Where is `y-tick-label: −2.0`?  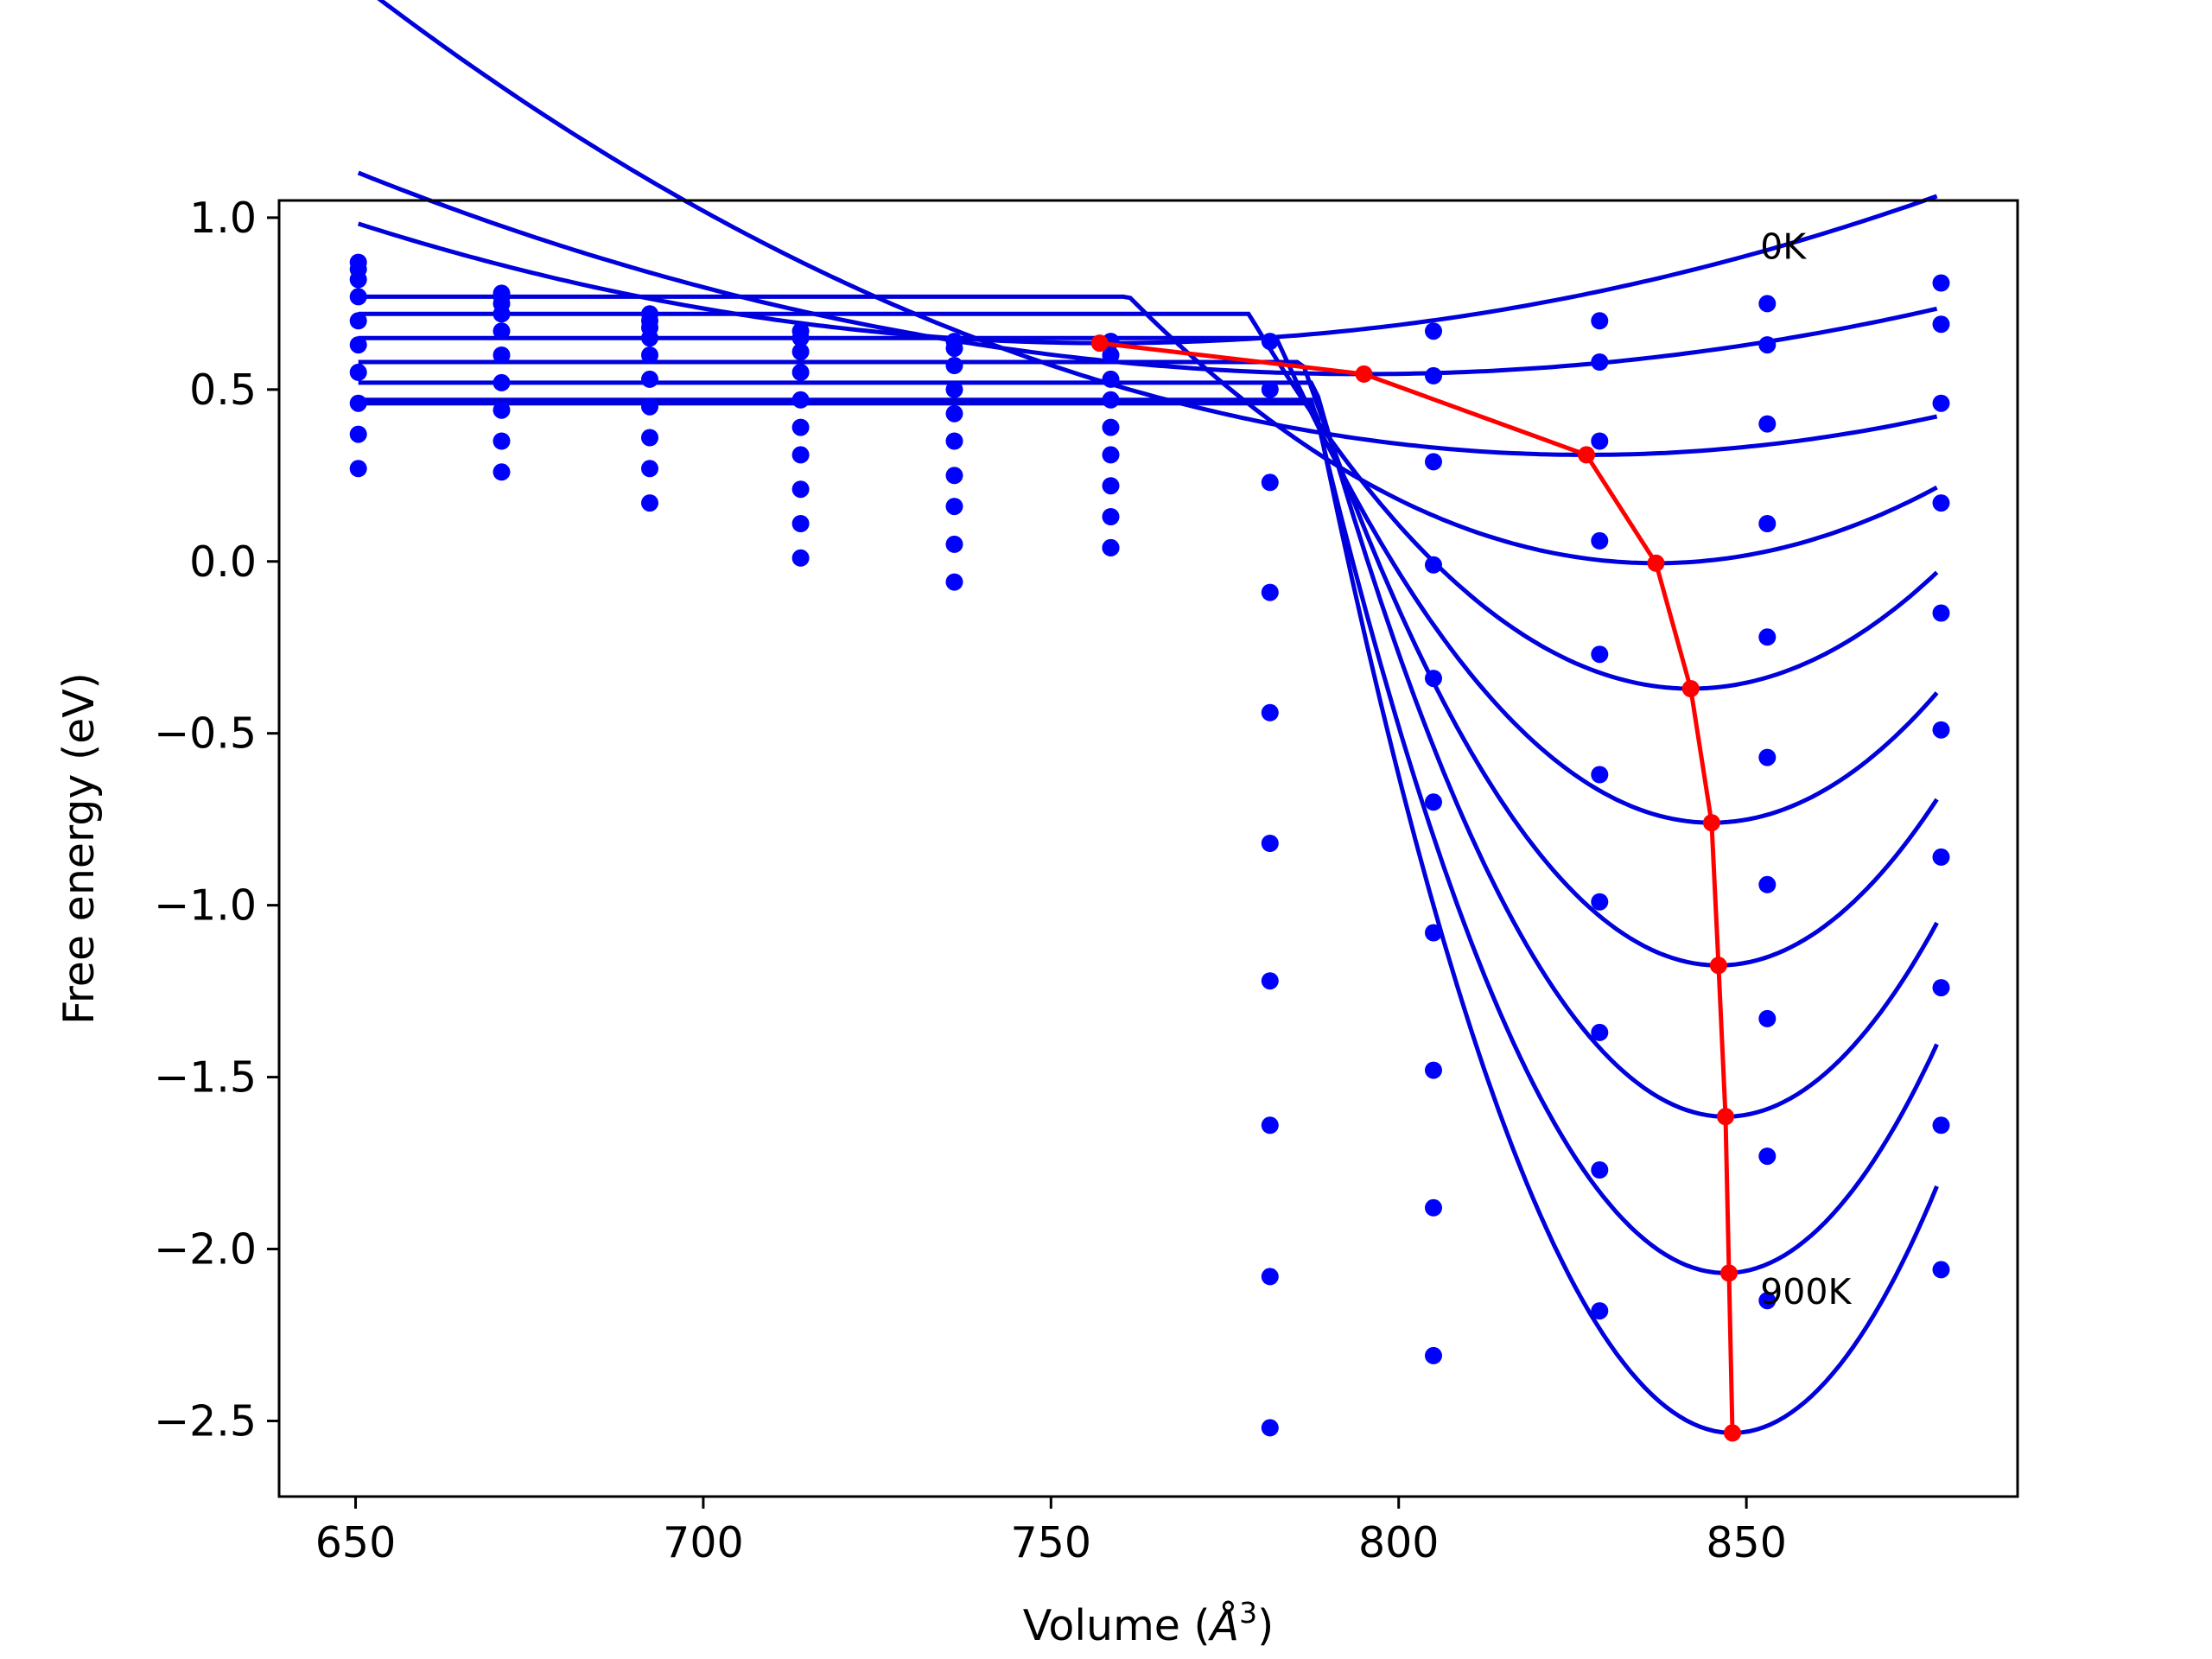
y-tick-label: −2.0 is located at coordinates (205, 1249).